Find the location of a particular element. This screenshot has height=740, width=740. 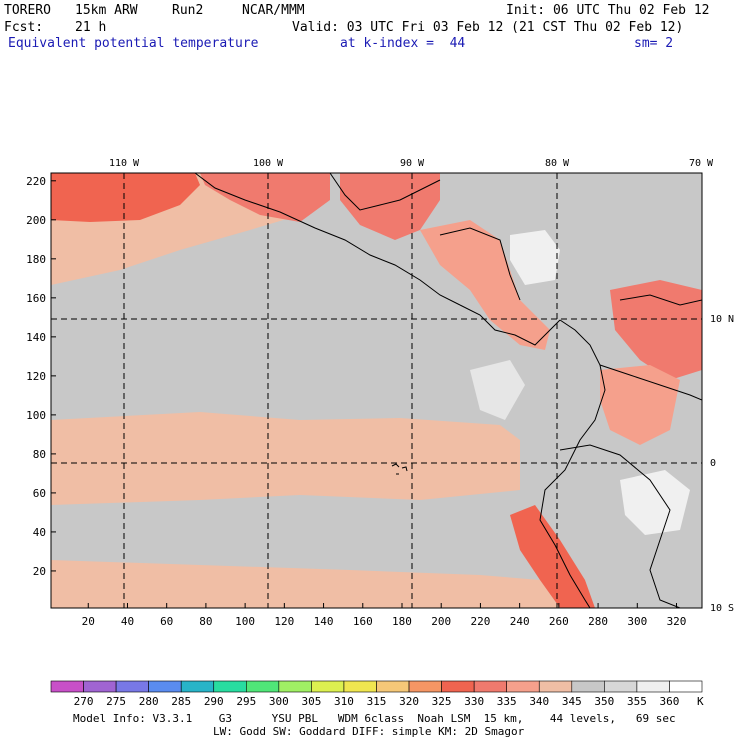

field-warm-central-america is located at coordinates (485, 285).